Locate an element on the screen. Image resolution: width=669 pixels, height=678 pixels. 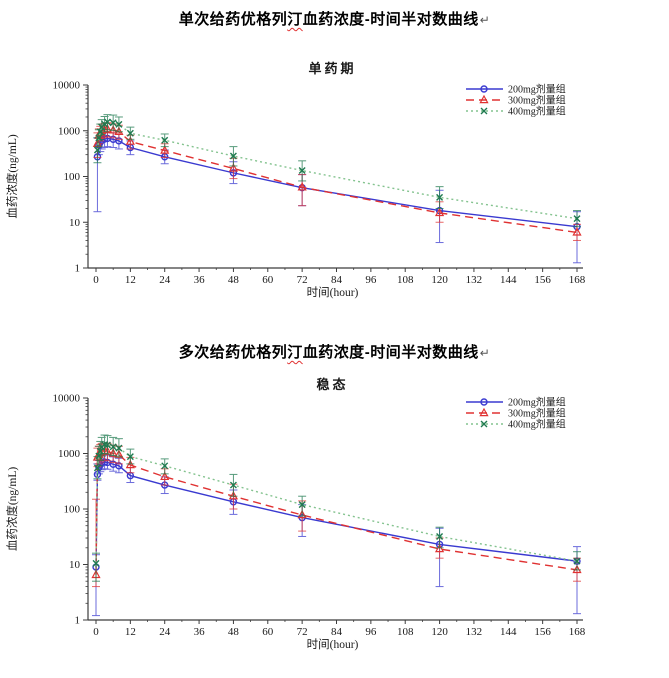
title2-spellcheck-word: 汀 is located at coordinates (295, 352).